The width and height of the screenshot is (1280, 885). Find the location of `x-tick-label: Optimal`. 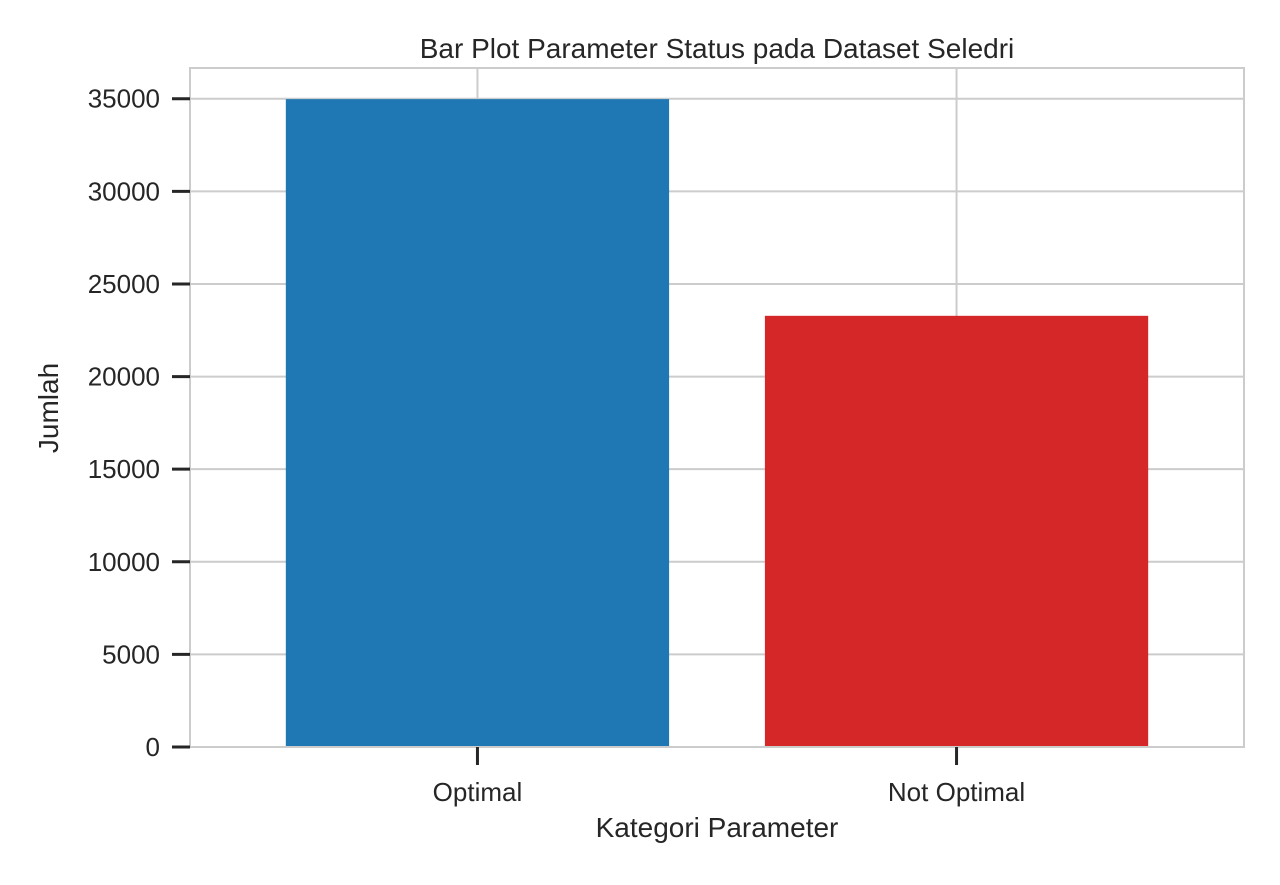

x-tick-label: Optimal is located at coordinates (478, 792).